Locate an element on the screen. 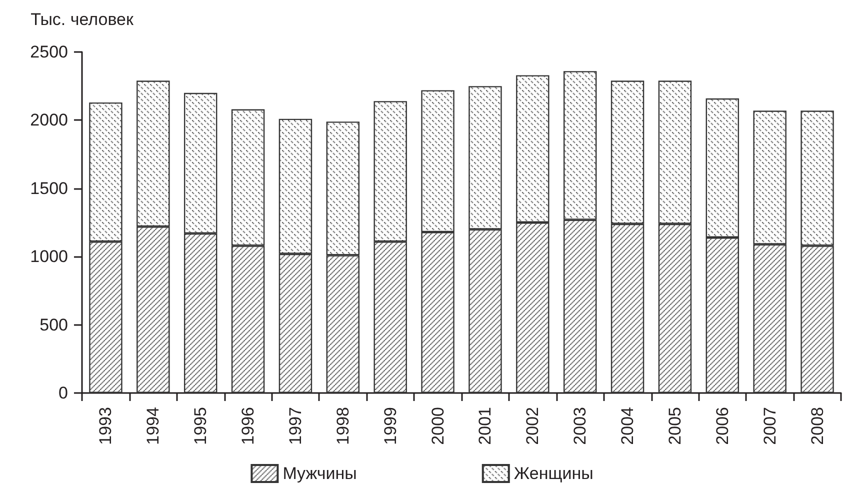 The width and height of the screenshot is (844, 490). x-tick-label: 1996 is located at coordinates (248, 426).